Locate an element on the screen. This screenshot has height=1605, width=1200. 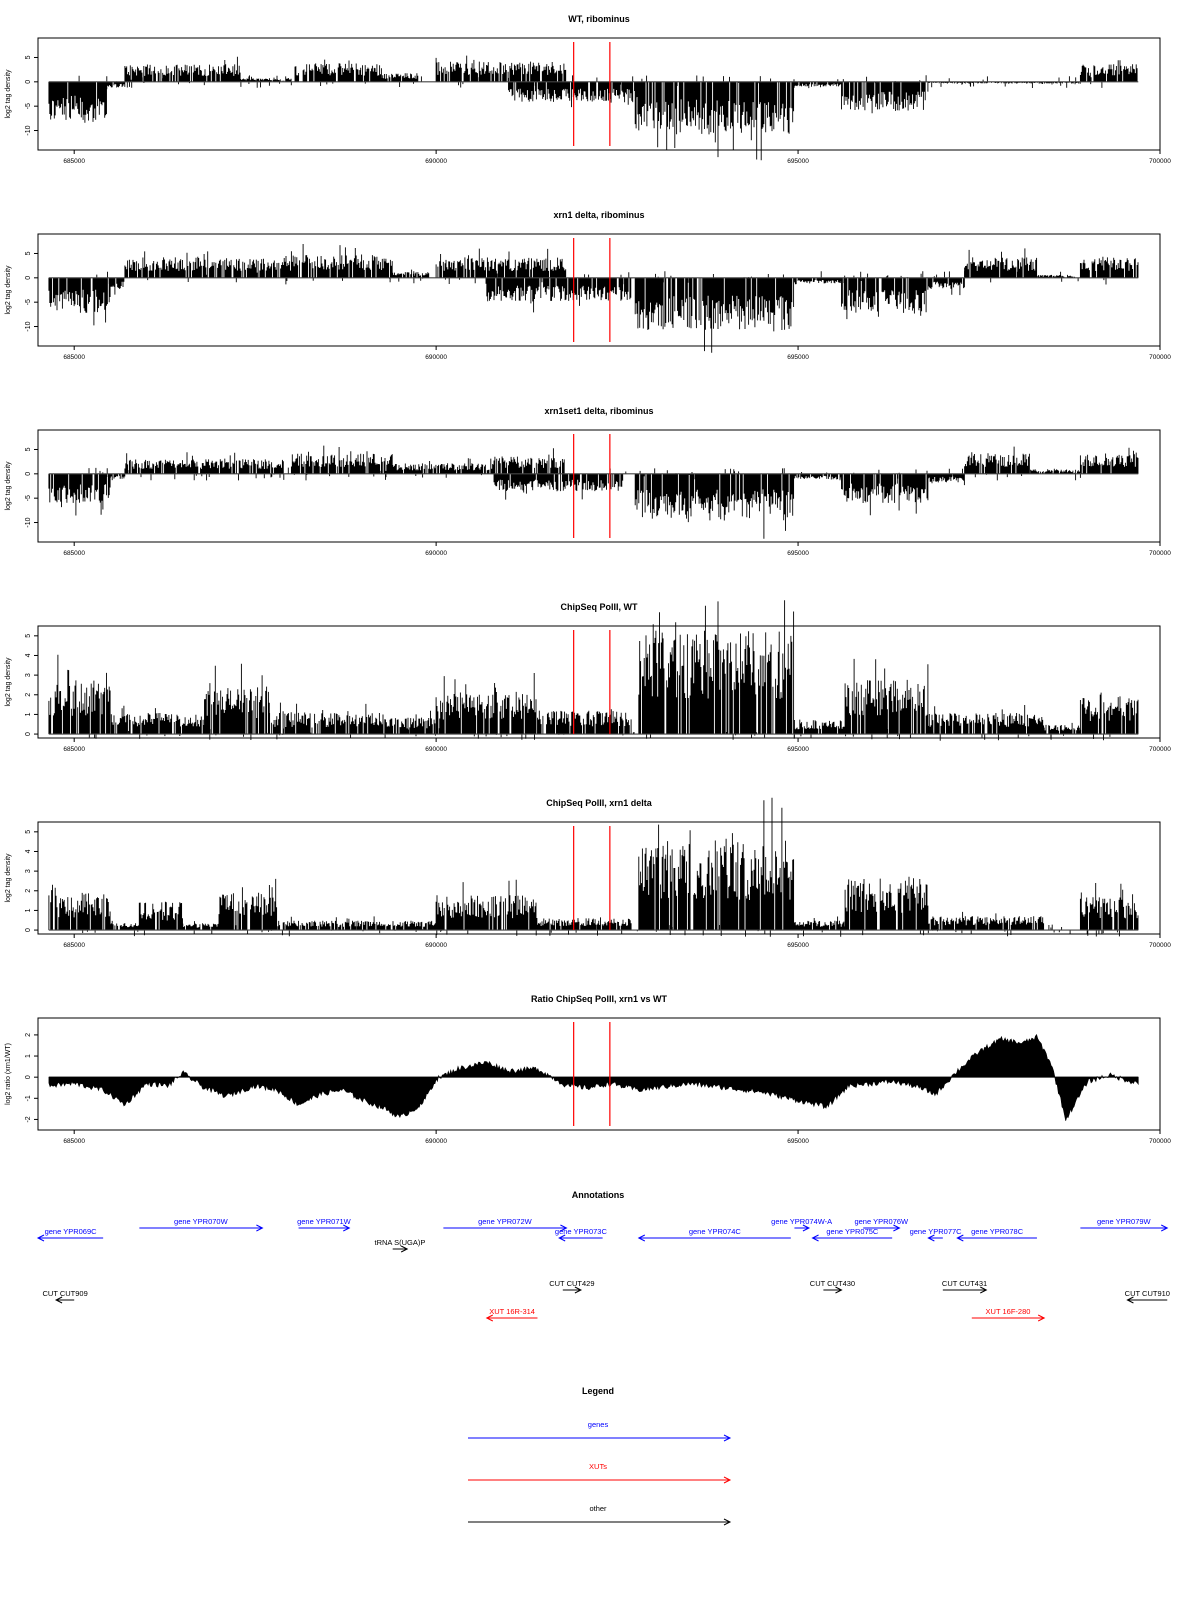
feature-label: gene YPR076W is located at coordinates (881, 1221).